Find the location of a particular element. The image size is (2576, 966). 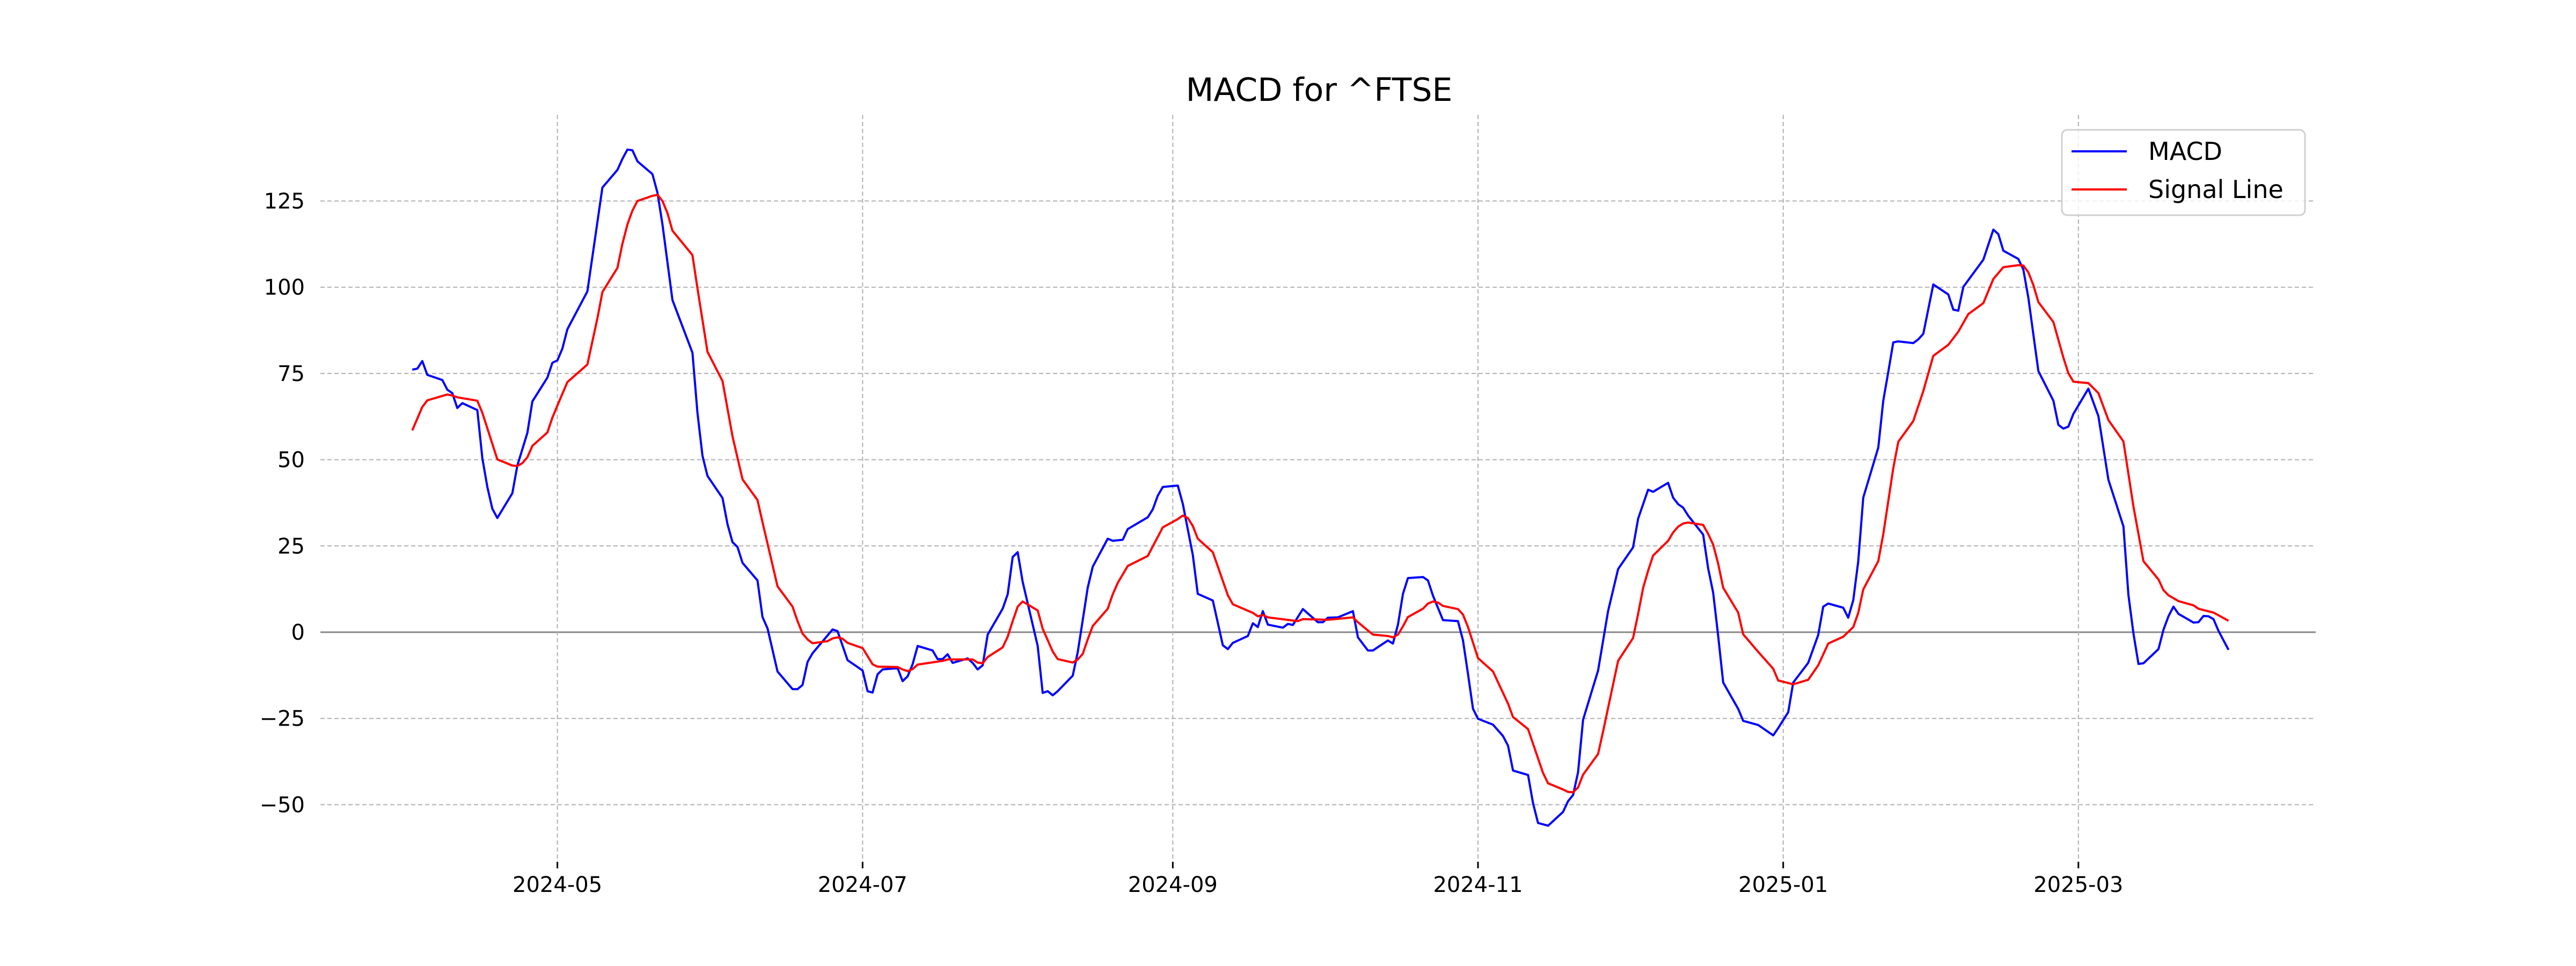

y-tick-label: 25 is located at coordinates (291, 546).